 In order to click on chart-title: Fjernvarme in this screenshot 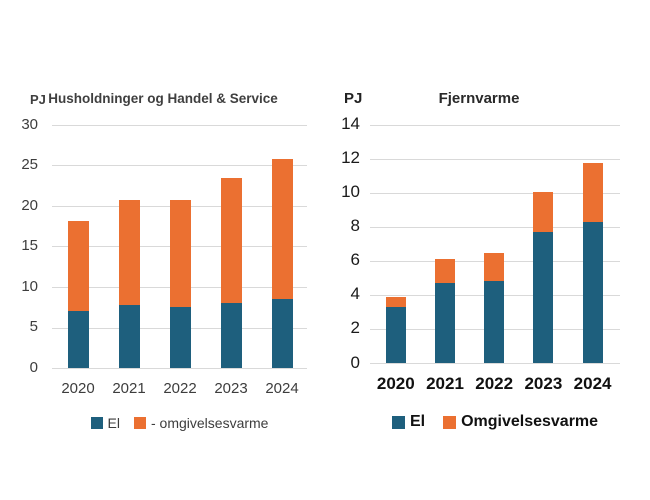, I will do `click(479, 98)`.